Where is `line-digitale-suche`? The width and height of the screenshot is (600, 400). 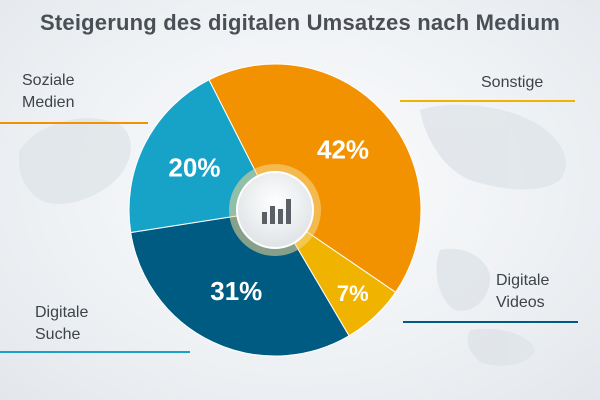 line-digitale-suche is located at coordinates (95, 352).